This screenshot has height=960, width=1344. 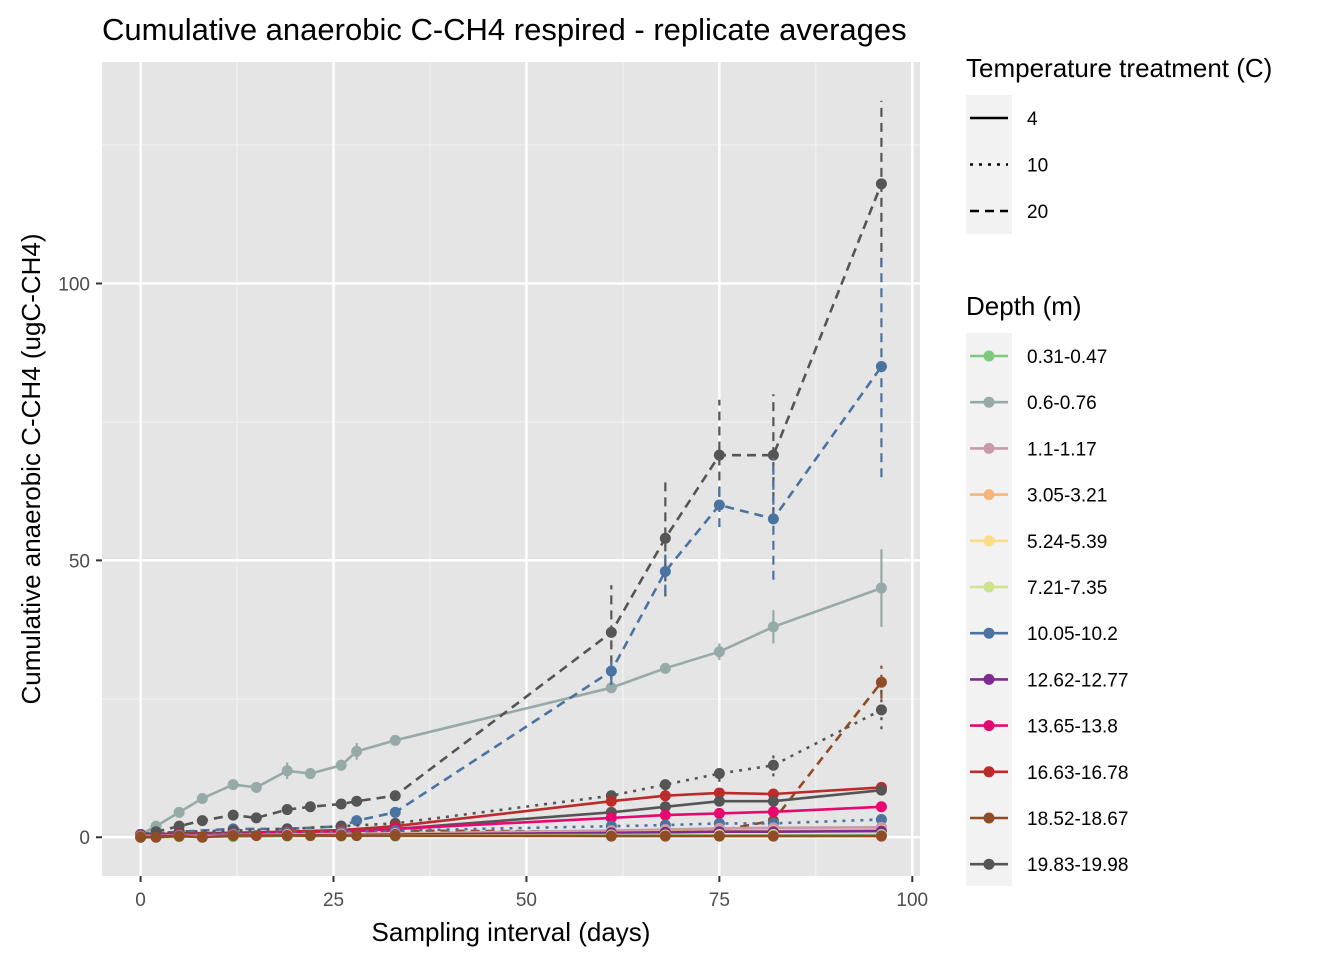 What do you see at coordinates (1077, 680) in the screenshot?
I see `depth-legend-label: 12.62-12.77` at bounding box center [1077, 680].